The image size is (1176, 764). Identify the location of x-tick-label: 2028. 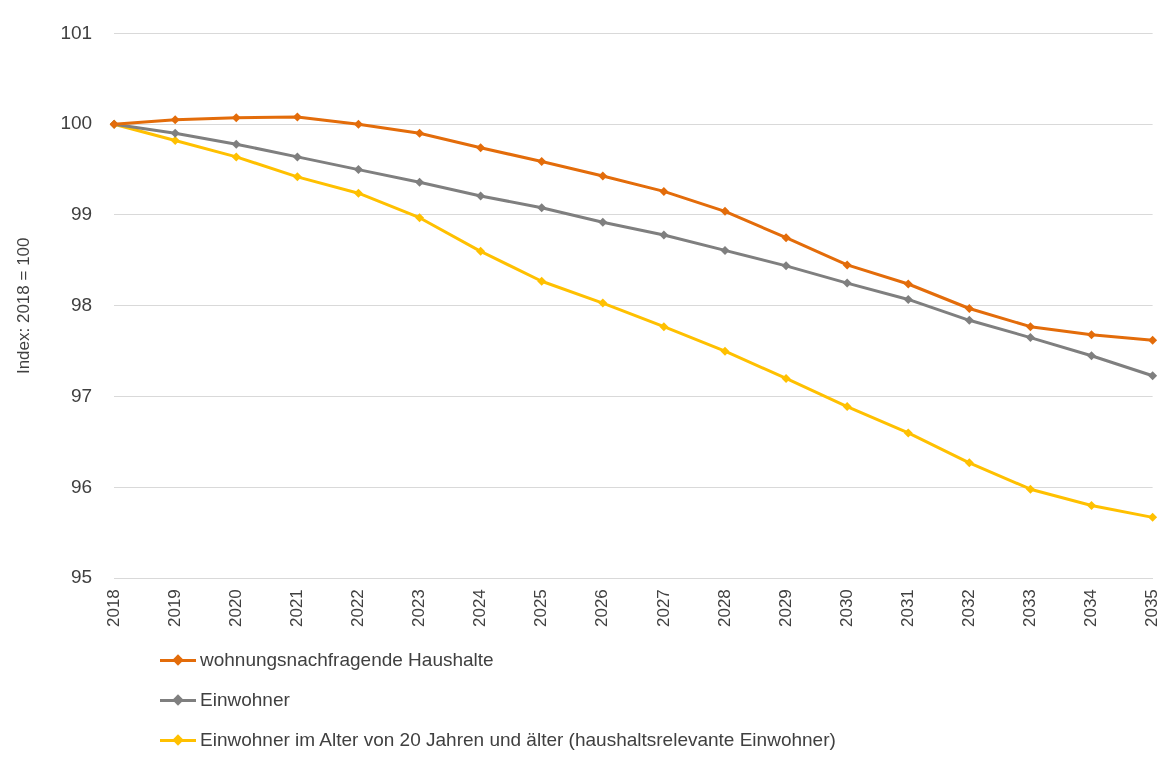
(724, 608).